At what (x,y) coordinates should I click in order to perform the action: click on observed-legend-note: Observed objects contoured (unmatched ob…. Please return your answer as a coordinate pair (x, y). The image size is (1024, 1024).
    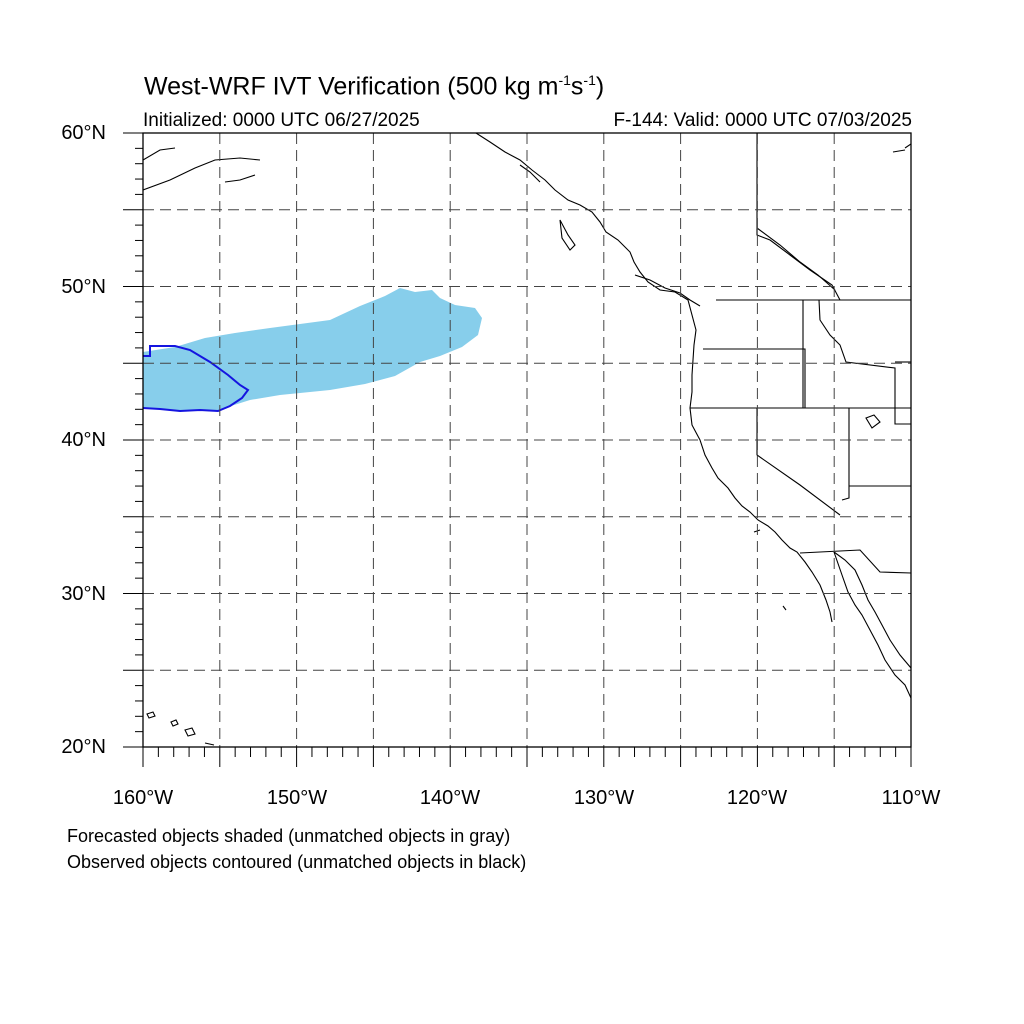
    Looking at the image, I should click on (297, 862).